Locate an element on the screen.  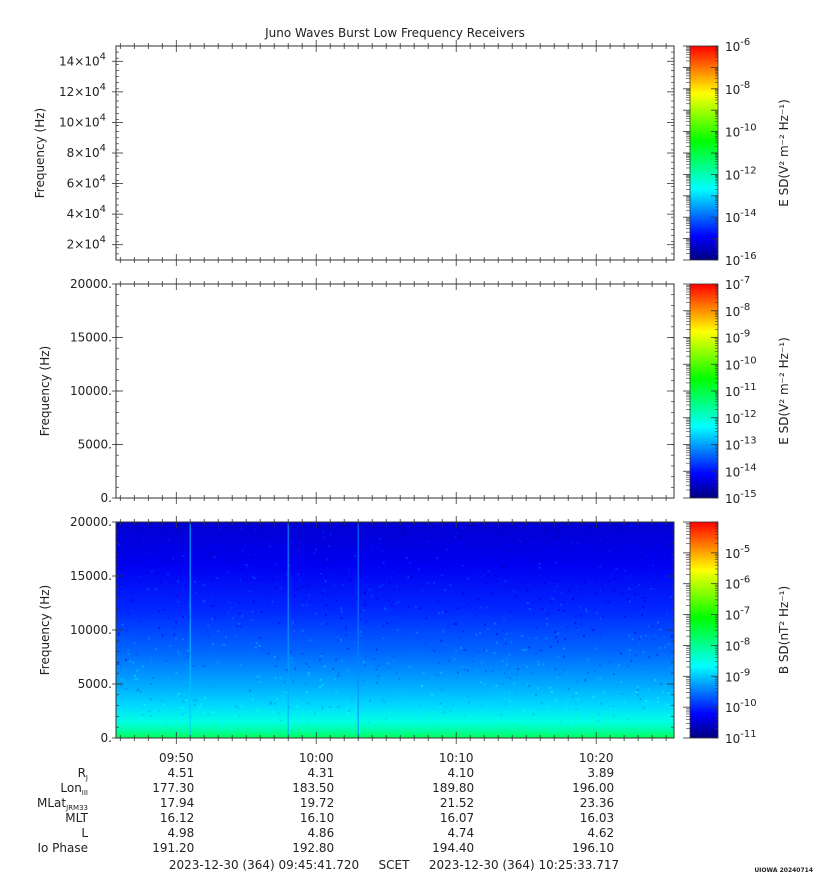
panel-2-ylabel: Frequency (Hz) is located at coordinates (45, 391).